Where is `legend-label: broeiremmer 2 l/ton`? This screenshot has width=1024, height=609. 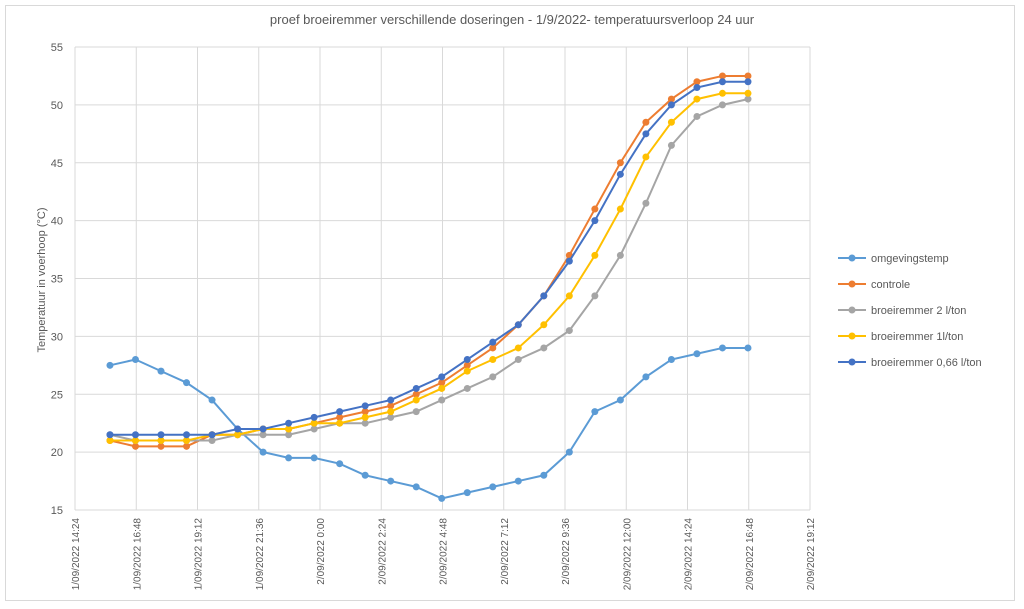 legend-label: broeiremmer 2 l/ton is located at coordinates (918, 311).